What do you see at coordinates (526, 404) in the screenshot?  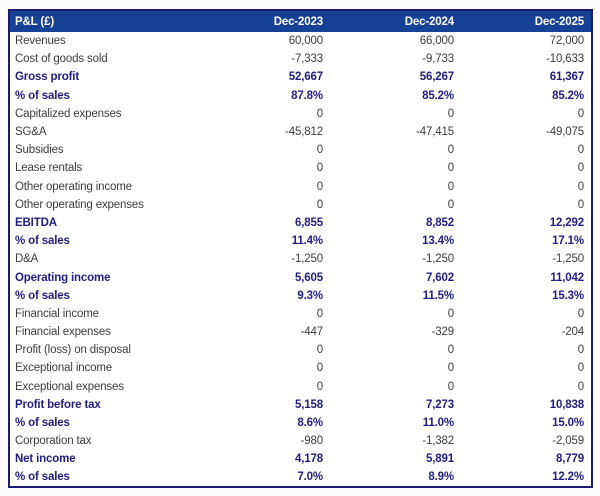 I see `cell-value: 10,838` at bounding box center [526, 404].